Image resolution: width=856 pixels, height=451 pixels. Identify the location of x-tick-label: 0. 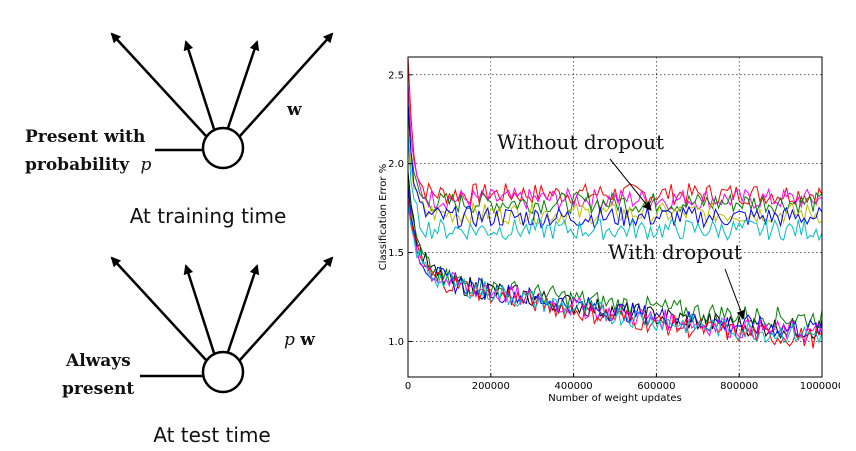
(408, 386).